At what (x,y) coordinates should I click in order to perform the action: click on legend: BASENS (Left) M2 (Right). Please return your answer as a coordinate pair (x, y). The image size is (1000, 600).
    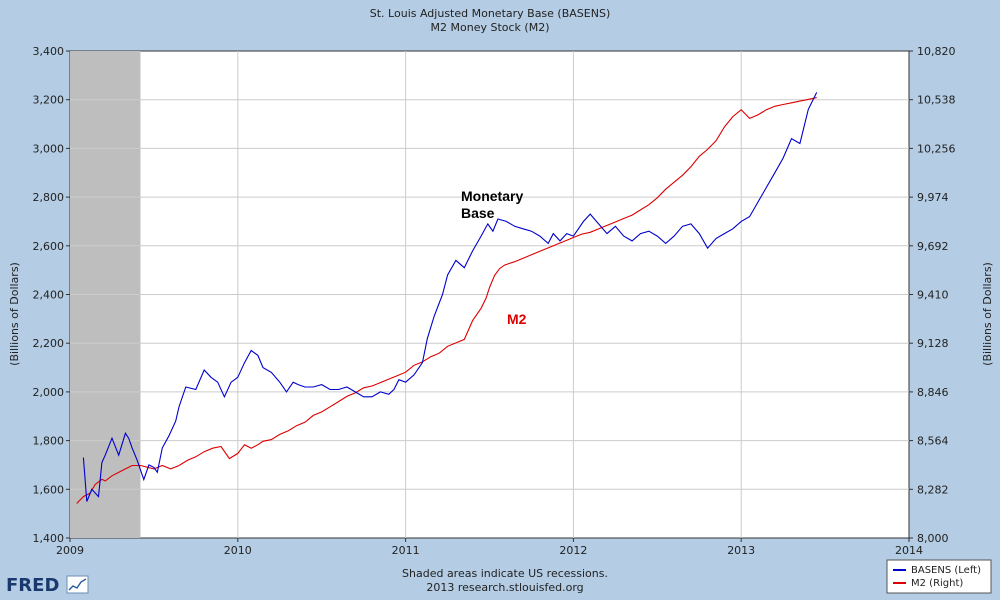
    Looking at the image, I should click on (939, 576).